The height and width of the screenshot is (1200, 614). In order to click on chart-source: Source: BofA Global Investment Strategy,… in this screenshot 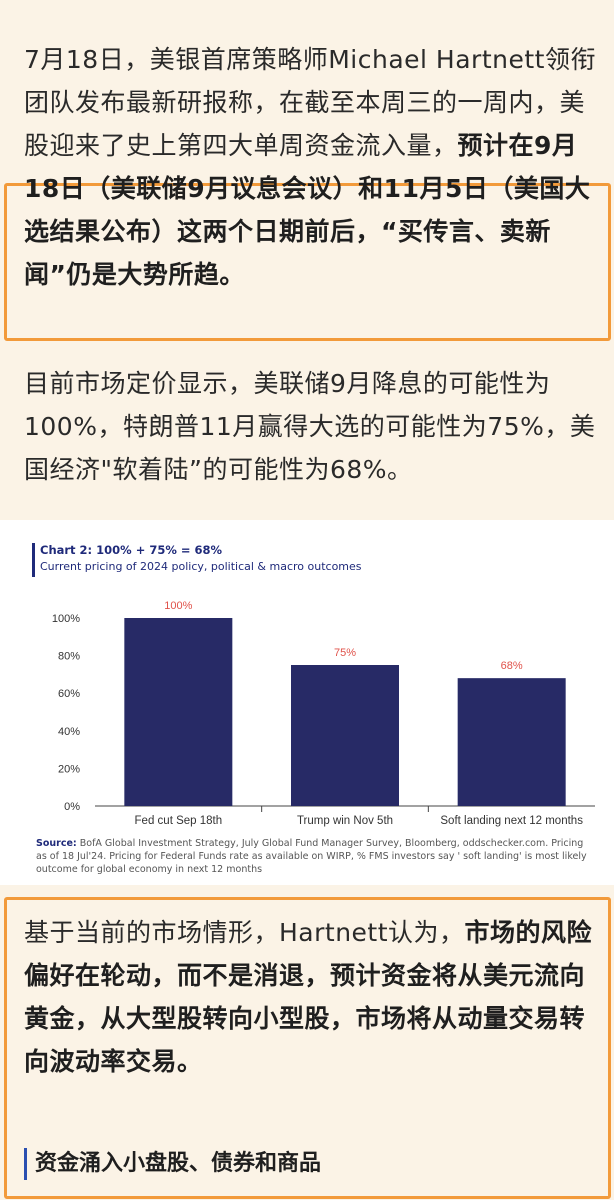, I will do `click(316, 856)`.